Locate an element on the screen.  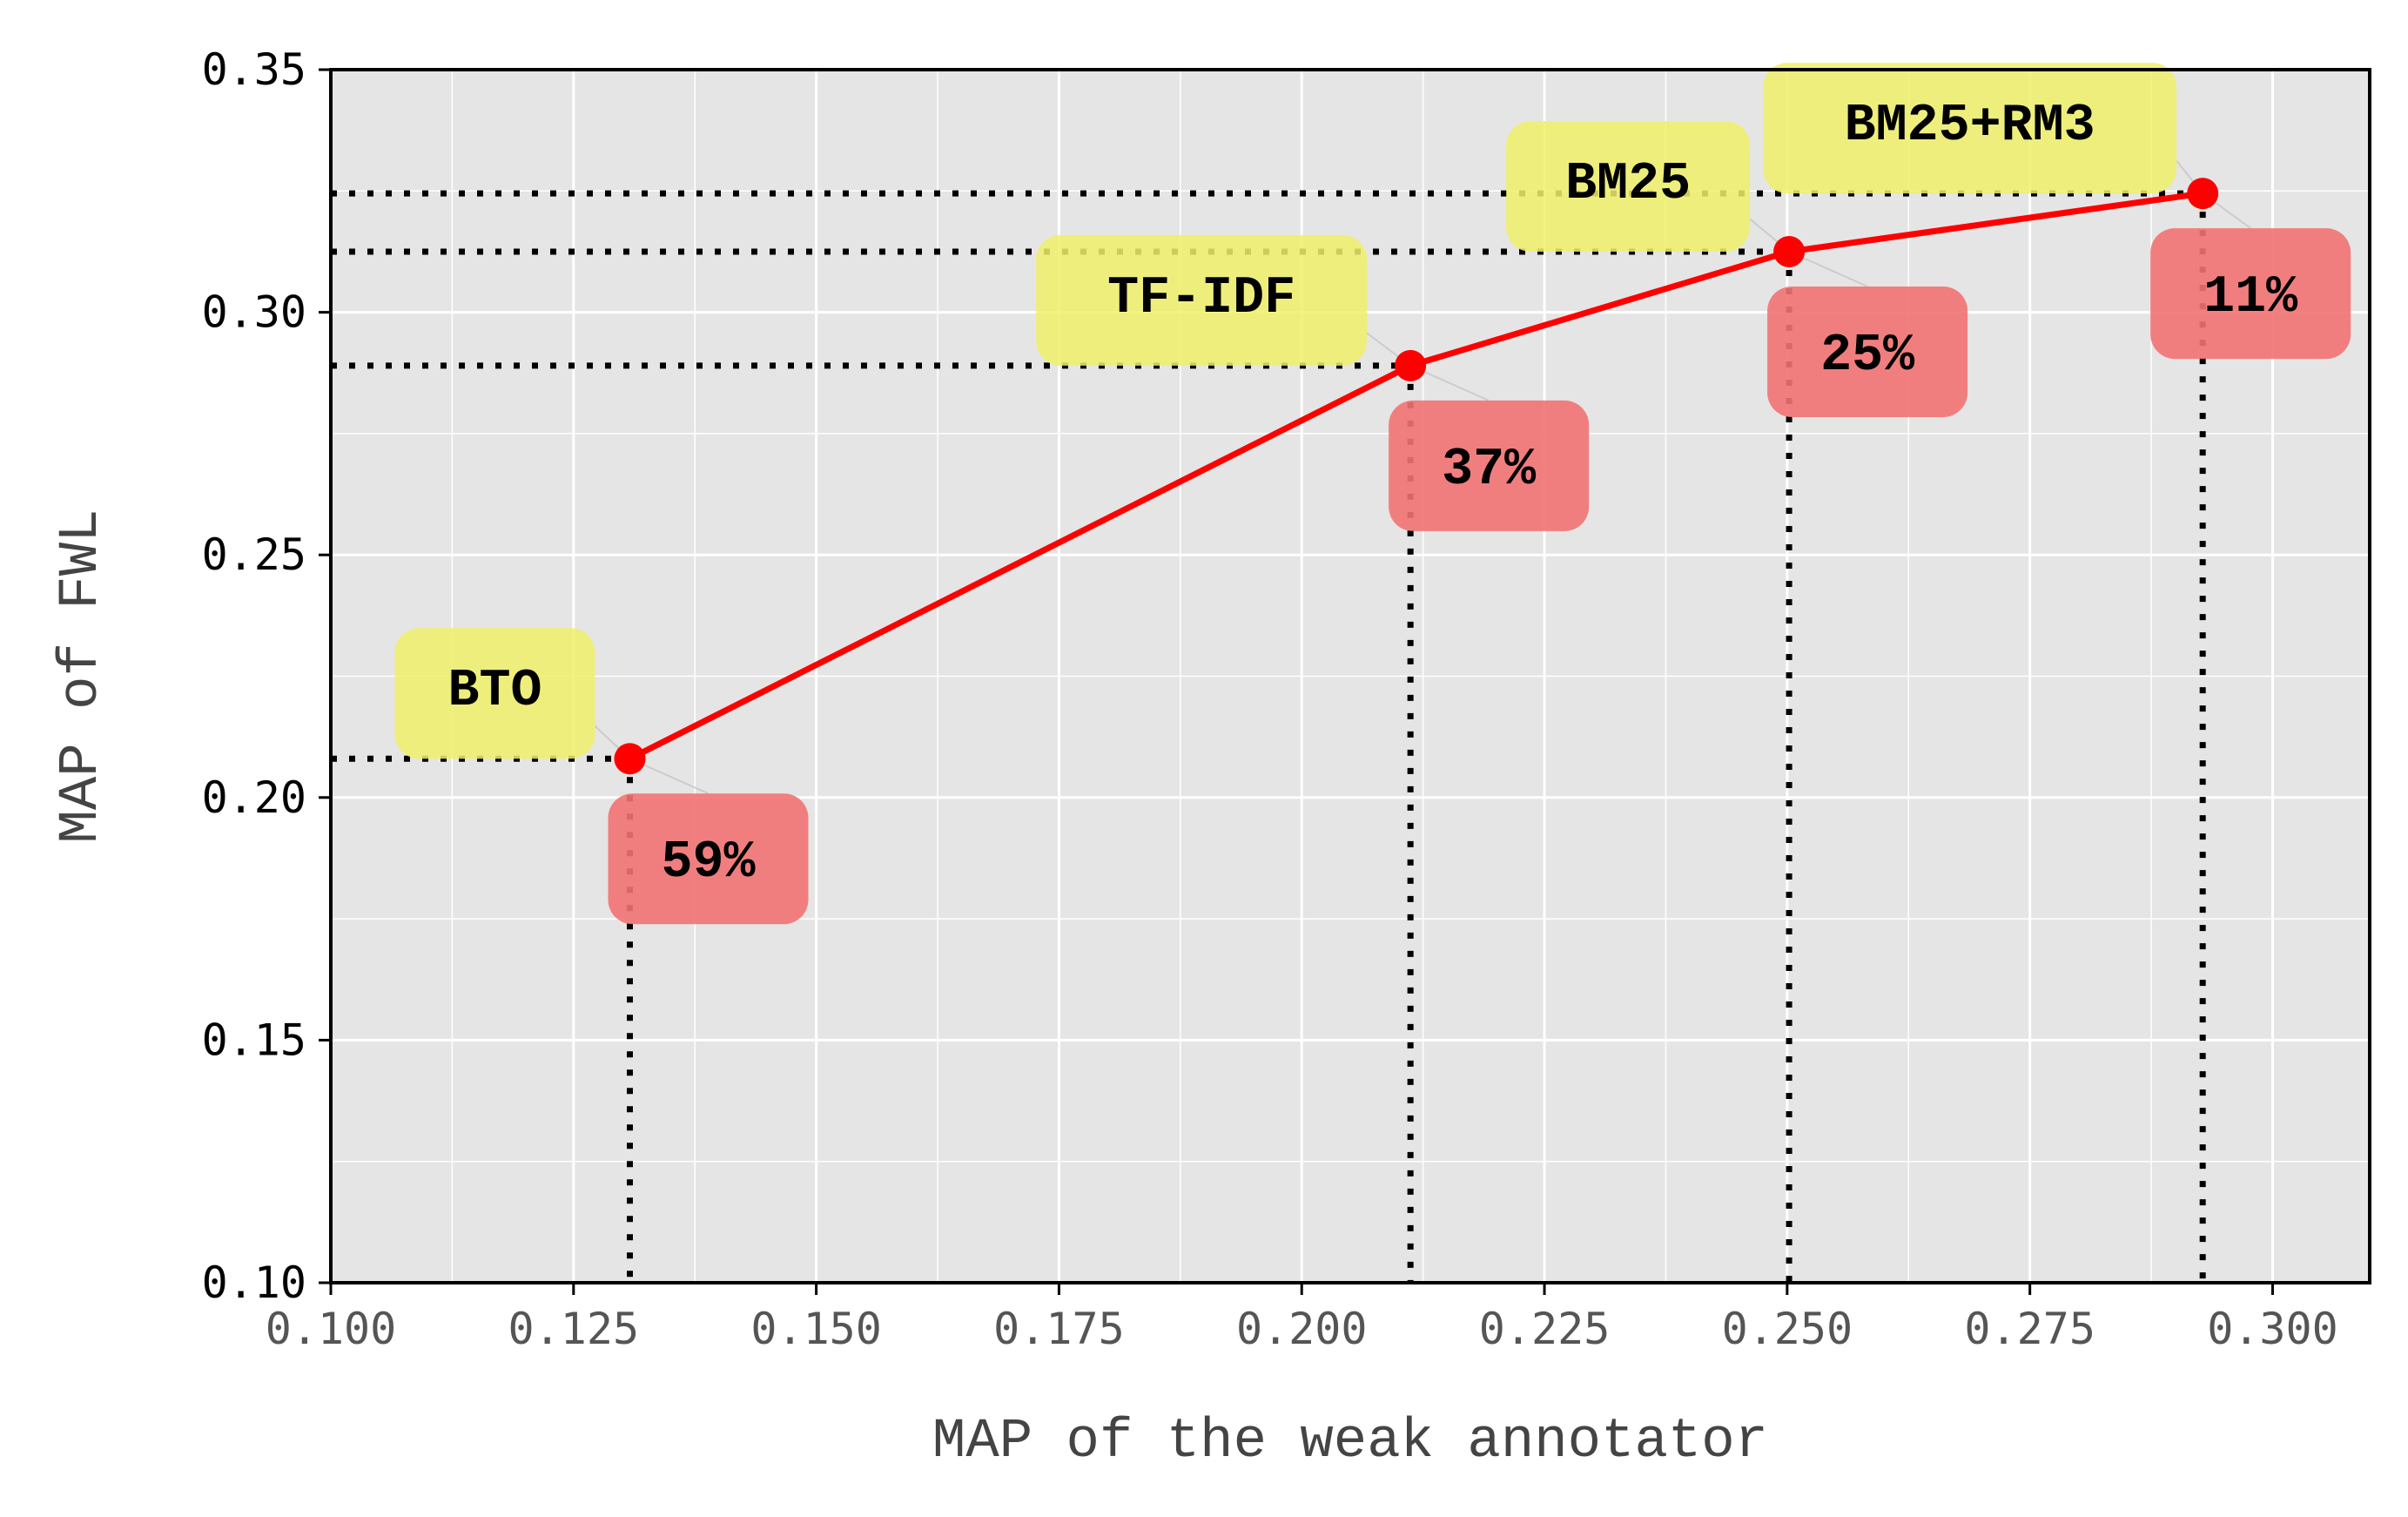
method-label: BM25 is located at coordinates (1628, 184).